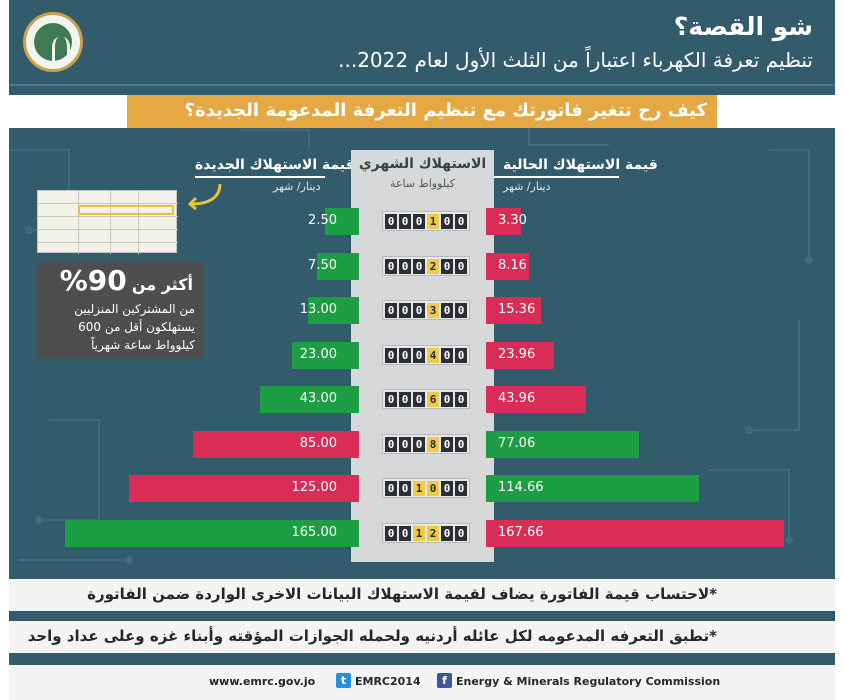 The height and width of the screenshot is (700, 843). I want to click on page-title: شو القصة؟, so click(743, 26).